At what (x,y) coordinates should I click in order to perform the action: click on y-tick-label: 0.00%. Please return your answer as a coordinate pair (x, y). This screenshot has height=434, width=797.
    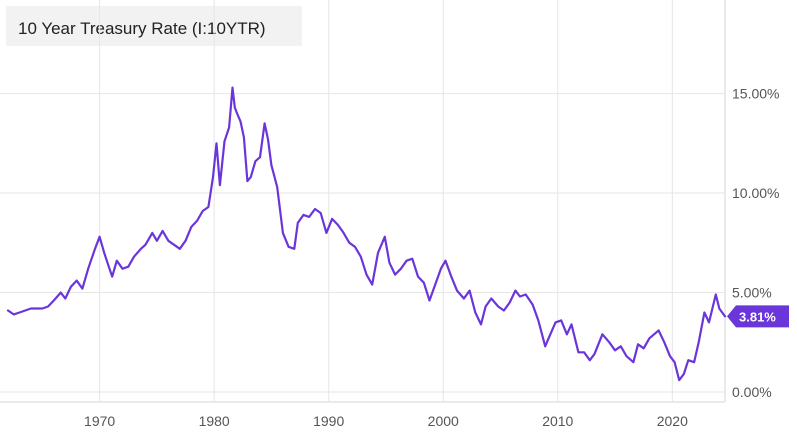
    Looking at the image, I should click on (752, 392).